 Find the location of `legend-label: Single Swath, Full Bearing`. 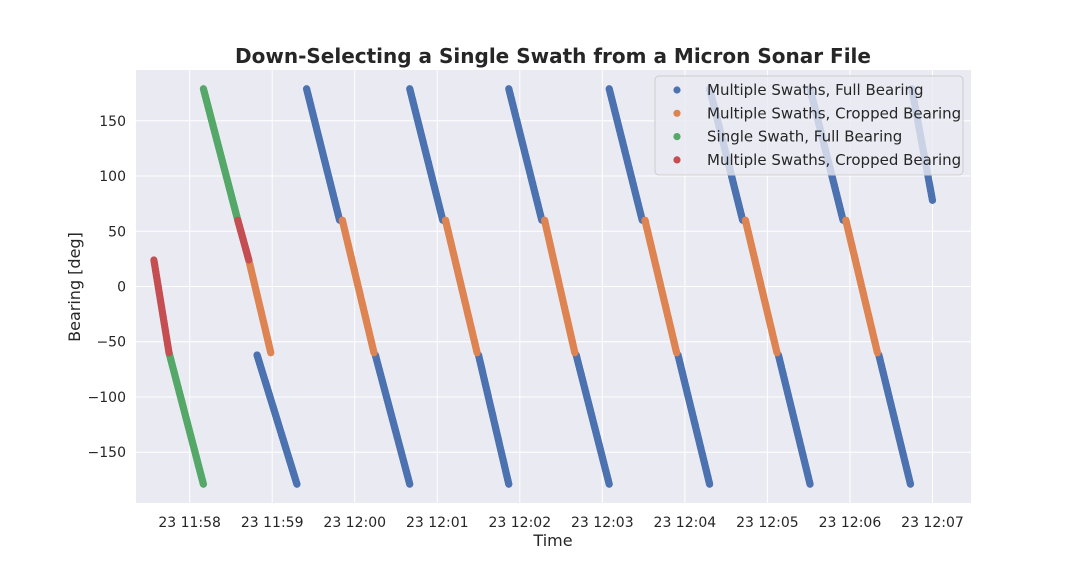

legend-label: Single Swath, Full Bearing is located at coordinates (804, 137).